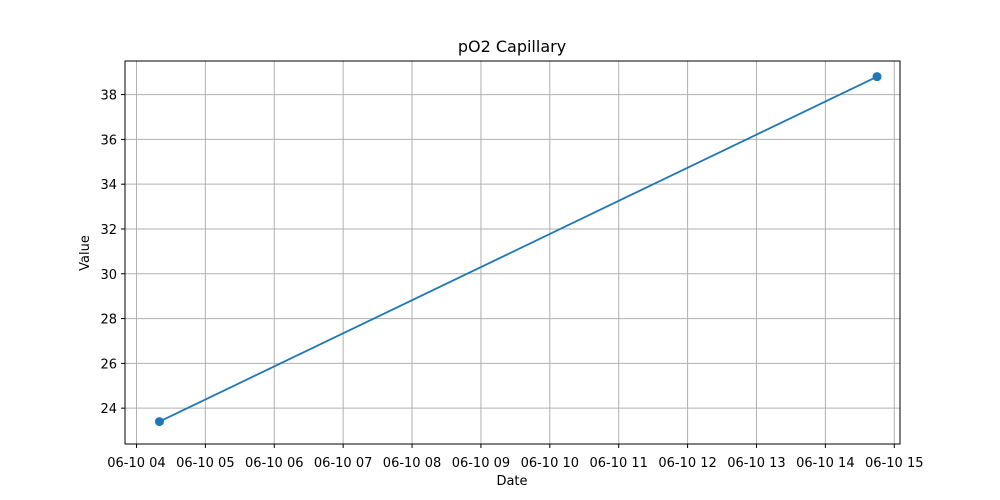 The width and height of the screenshot is (1000, 500). I want to click on x-tick-label: 06-10 08, so click(412, 463).